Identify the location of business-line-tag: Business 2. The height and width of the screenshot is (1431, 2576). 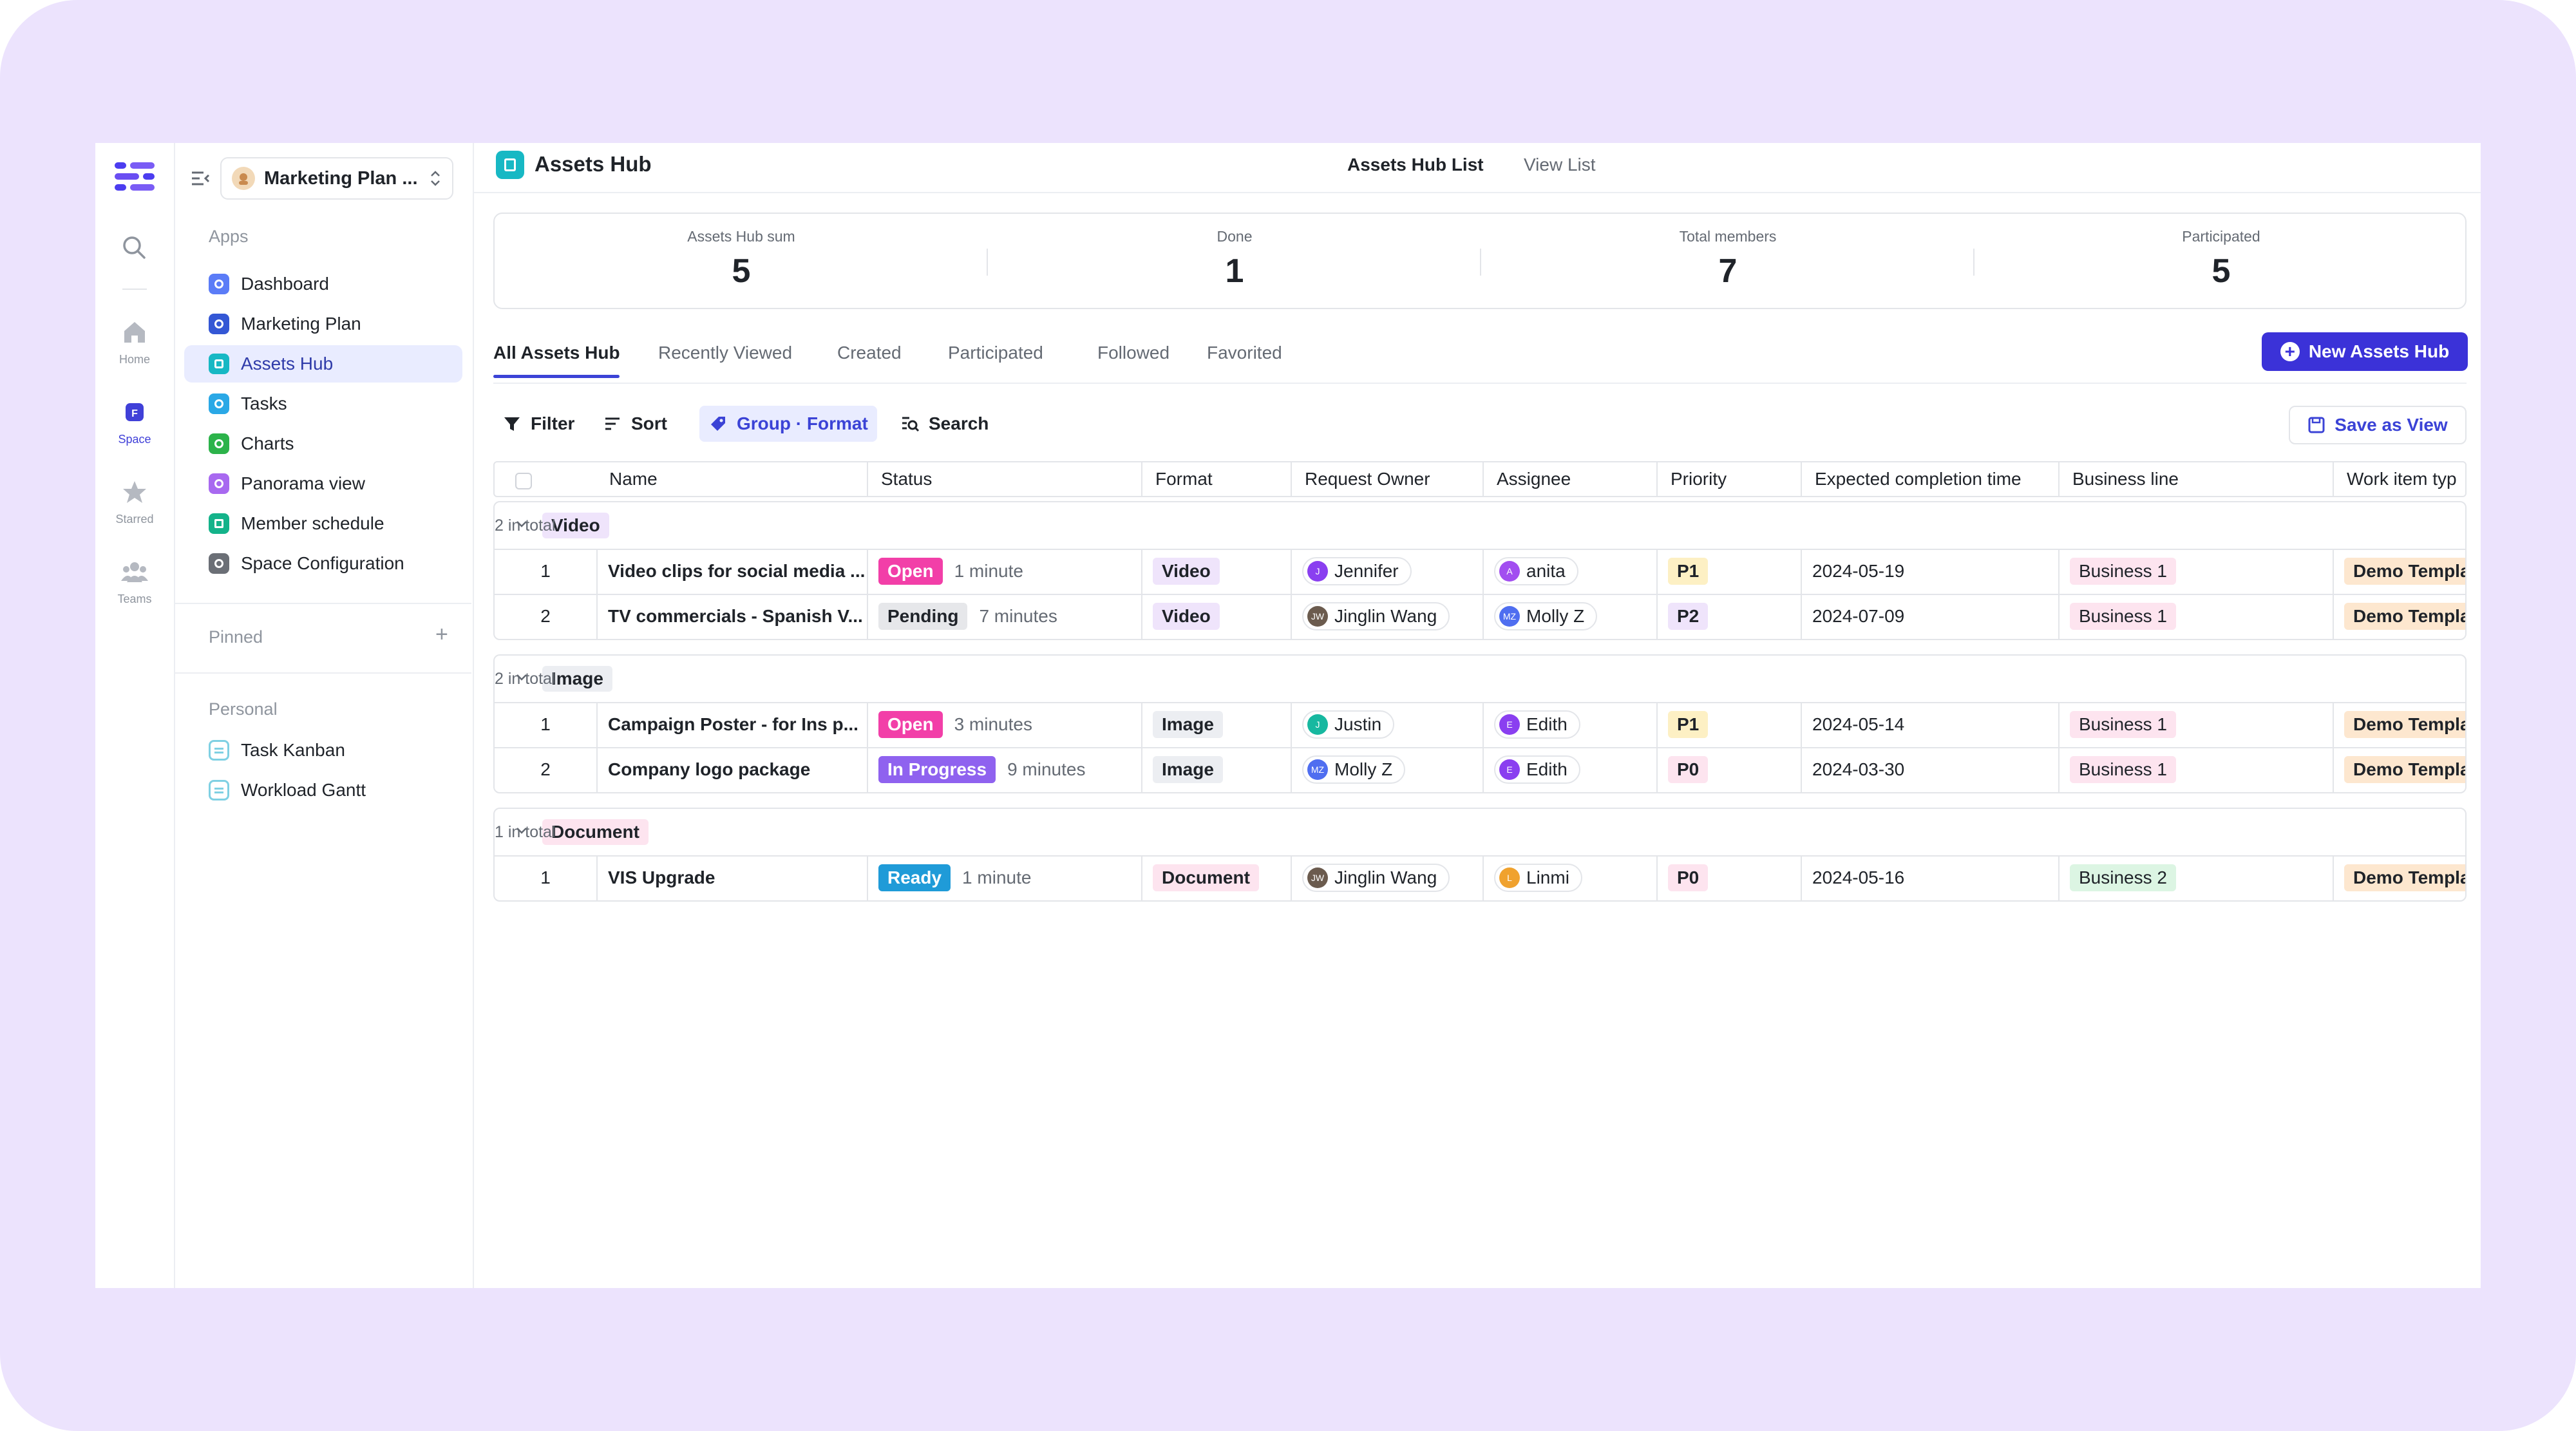
(2123, 877).